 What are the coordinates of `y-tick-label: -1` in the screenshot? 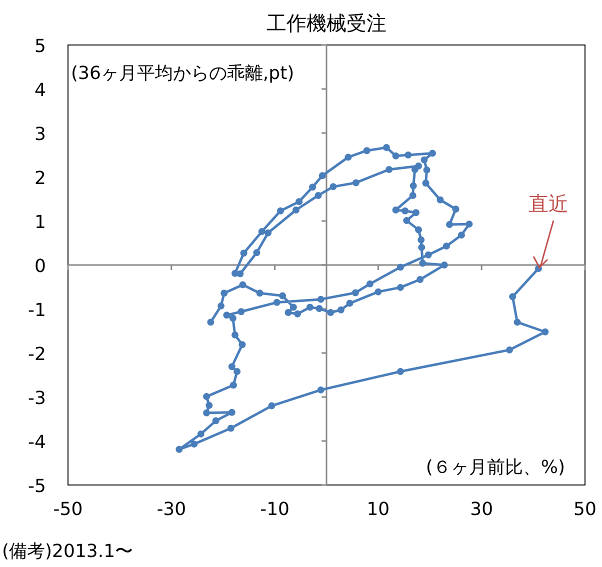 It's located at (37, 310).